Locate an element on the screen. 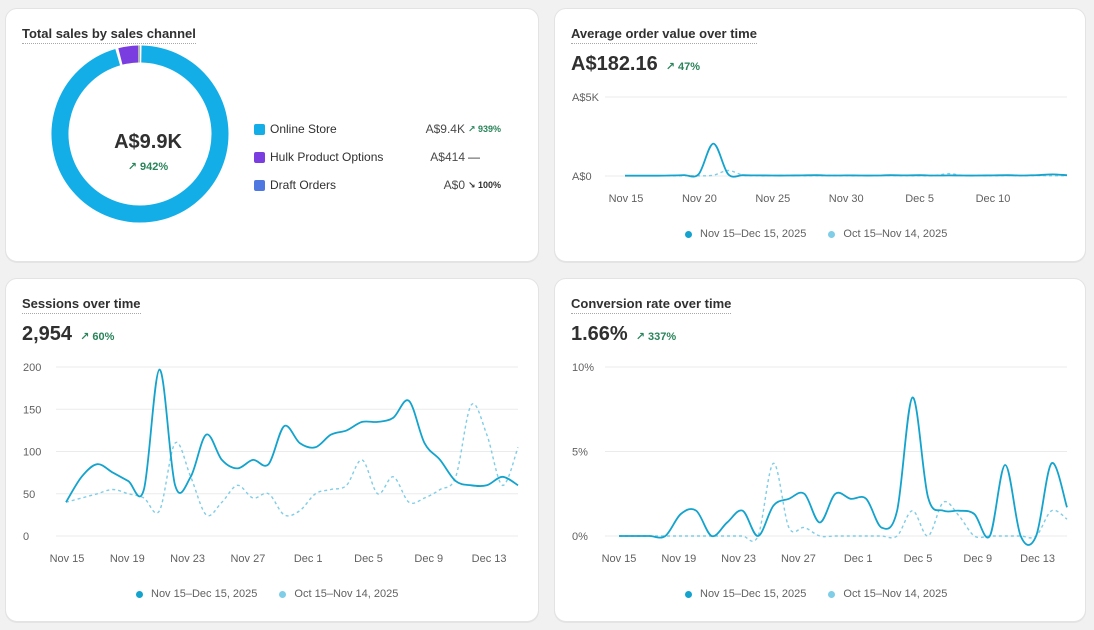 This screenshot has height=630, width=1094. channel-row: Draft Orders A$0 ↘ 100% is located at coordinates (379, 185).